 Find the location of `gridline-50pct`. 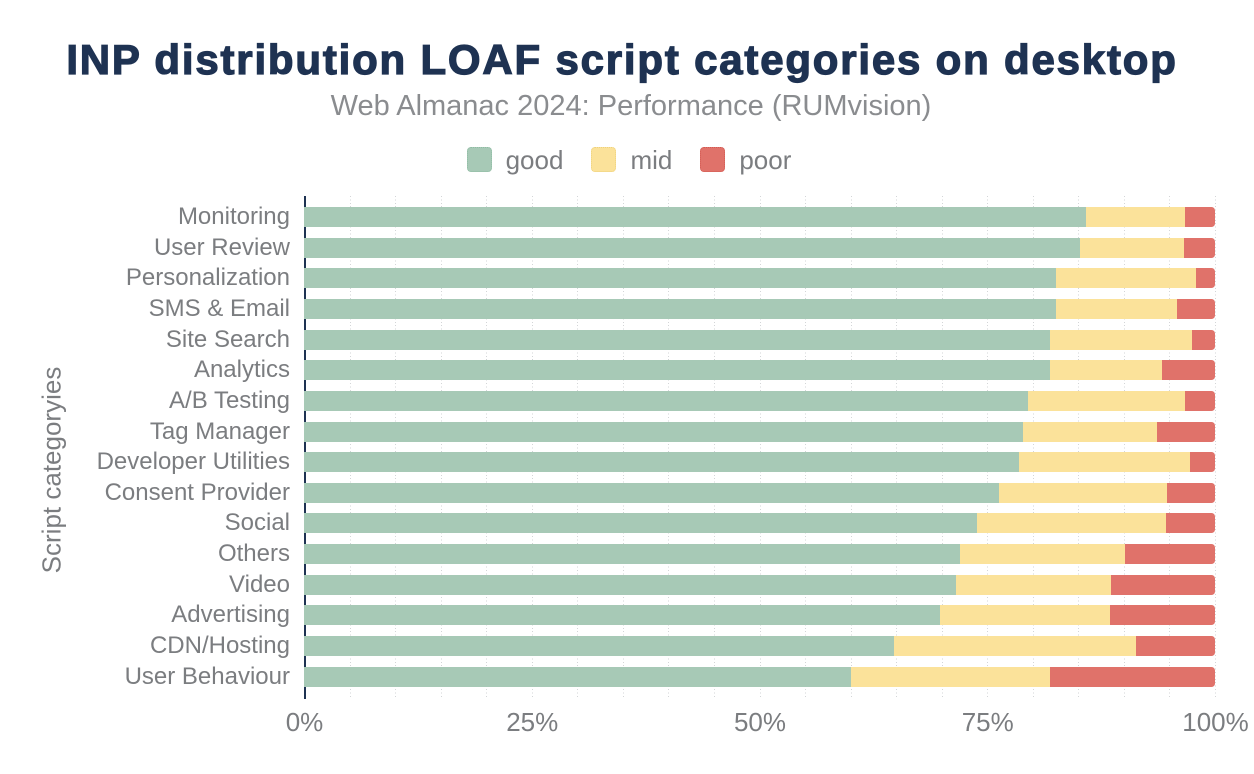

gridline-50pct is located at coordinates (760, 447).